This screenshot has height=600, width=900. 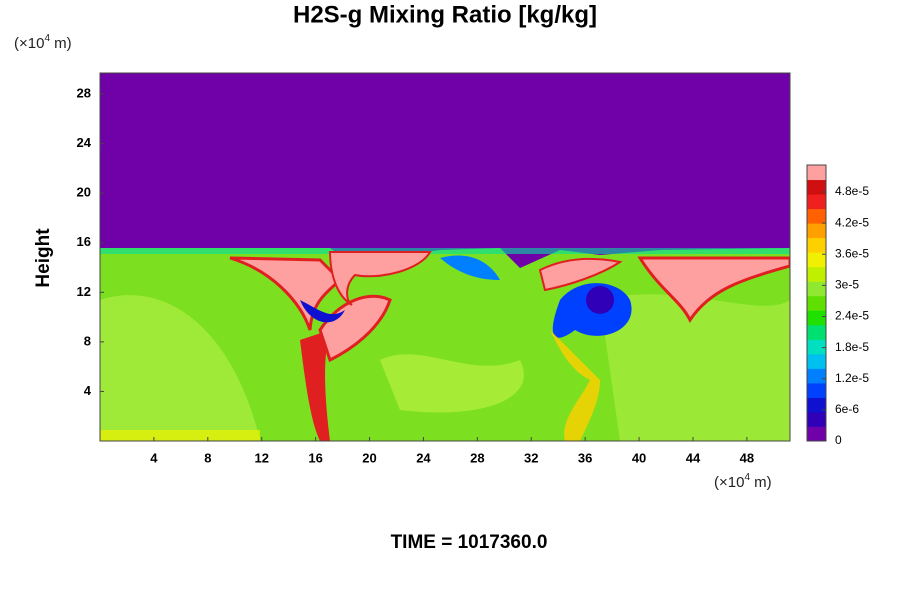 I want to click on colorbar-frame, so click(x=816, y=303).